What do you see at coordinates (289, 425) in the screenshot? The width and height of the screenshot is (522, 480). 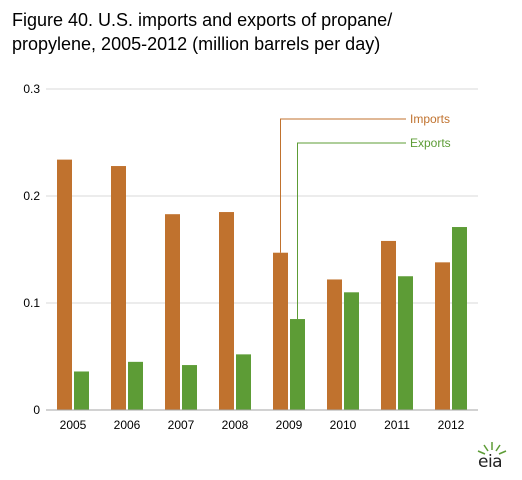 I see `x-tick-label: 2009` at bounding box center [289, 425].